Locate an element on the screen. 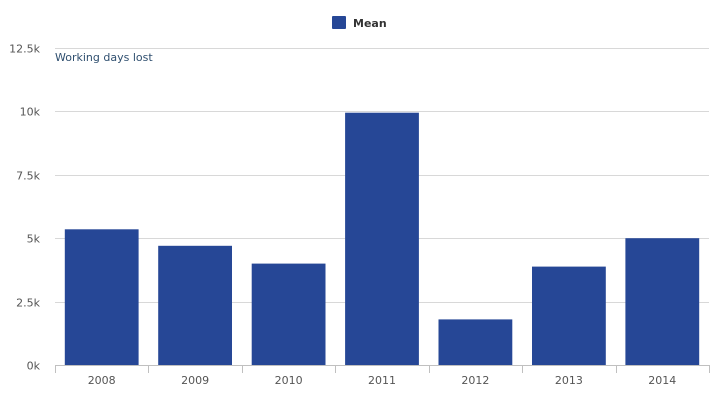  x-tick-label: 2010 is located at coordinates (289, 380).